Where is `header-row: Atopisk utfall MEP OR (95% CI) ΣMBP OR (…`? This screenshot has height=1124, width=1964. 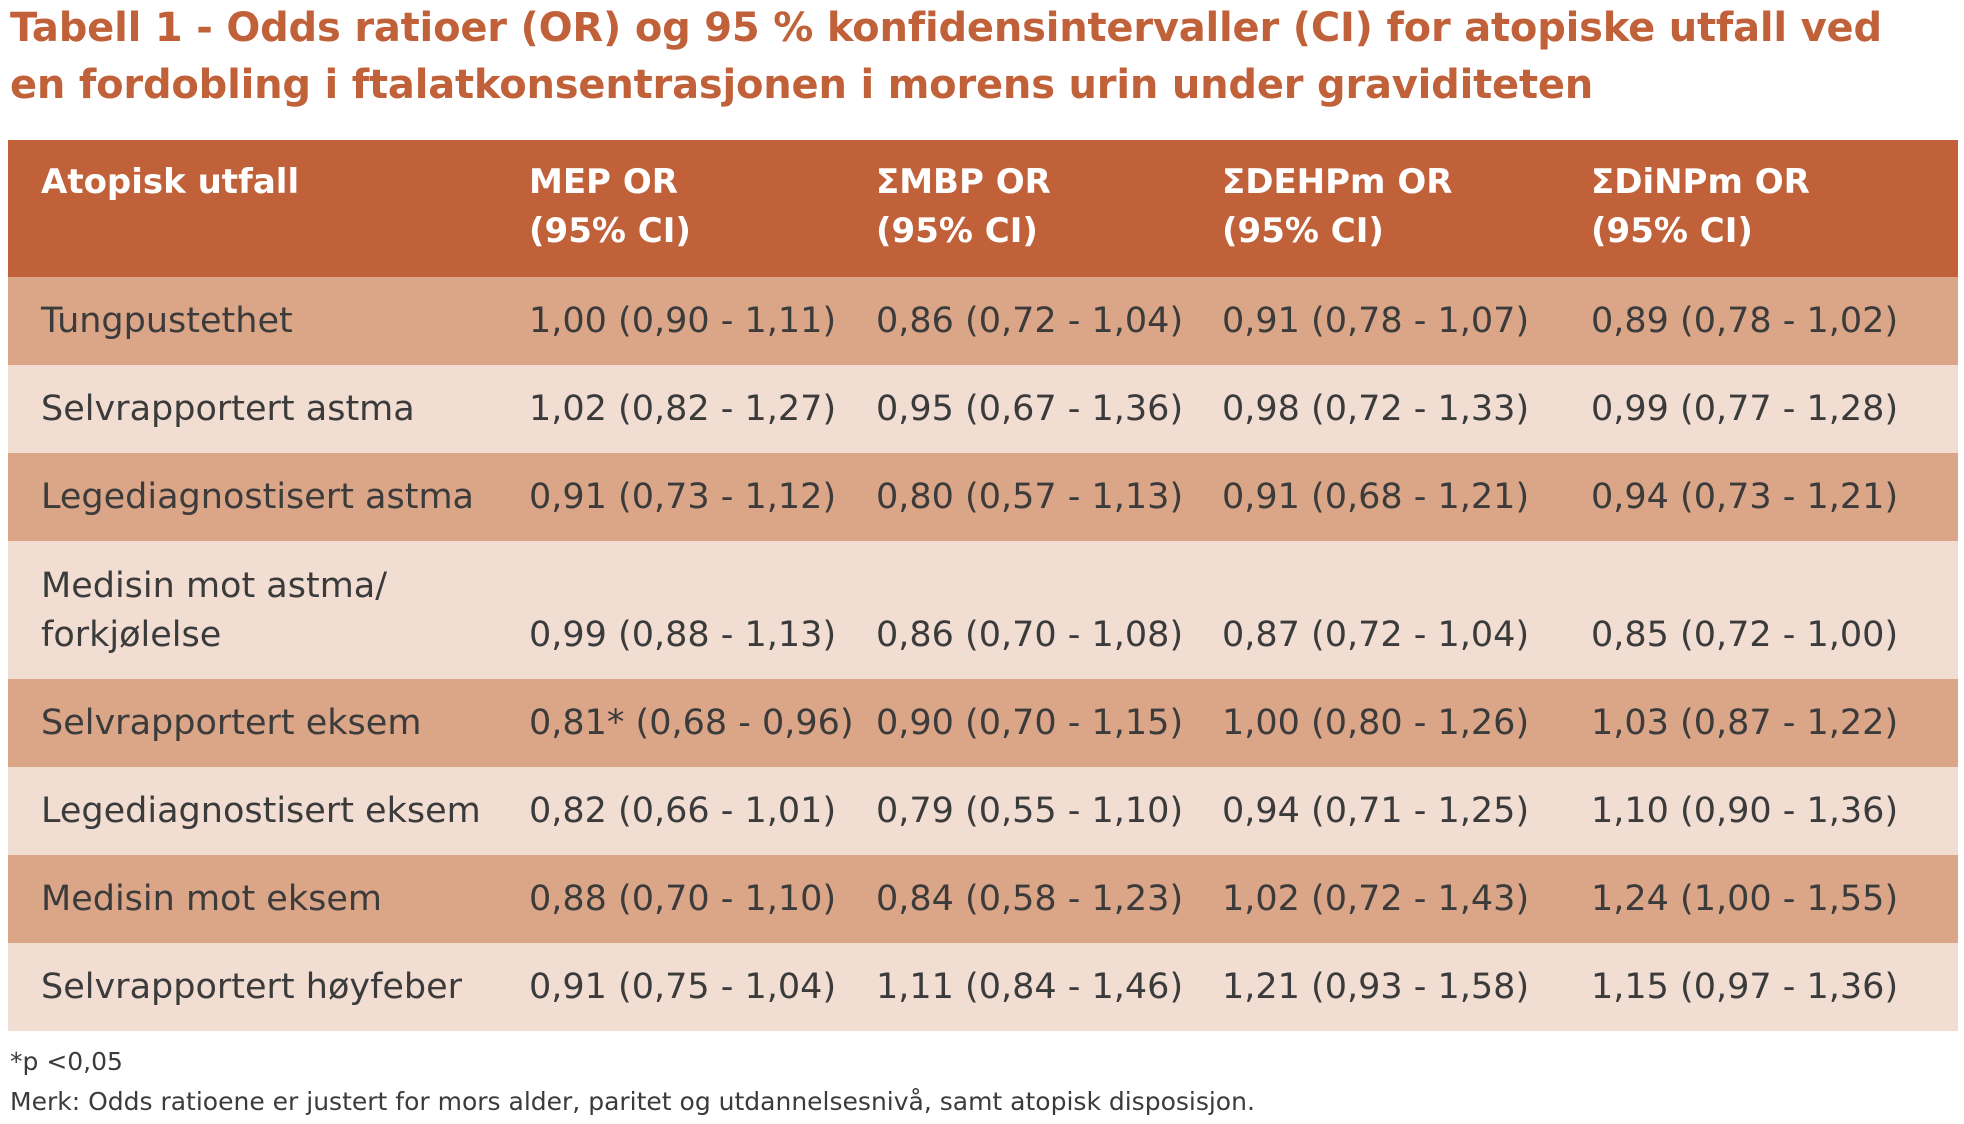
header-row: Atopisk utfall MEP OR (95% CI) ΣMBP OR (… is located at coordinates (983, 208).